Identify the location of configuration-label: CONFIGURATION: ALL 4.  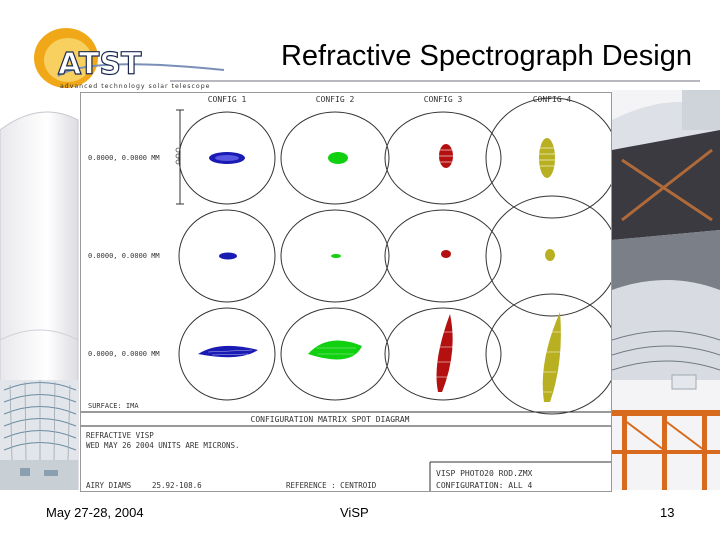
(484, 485).